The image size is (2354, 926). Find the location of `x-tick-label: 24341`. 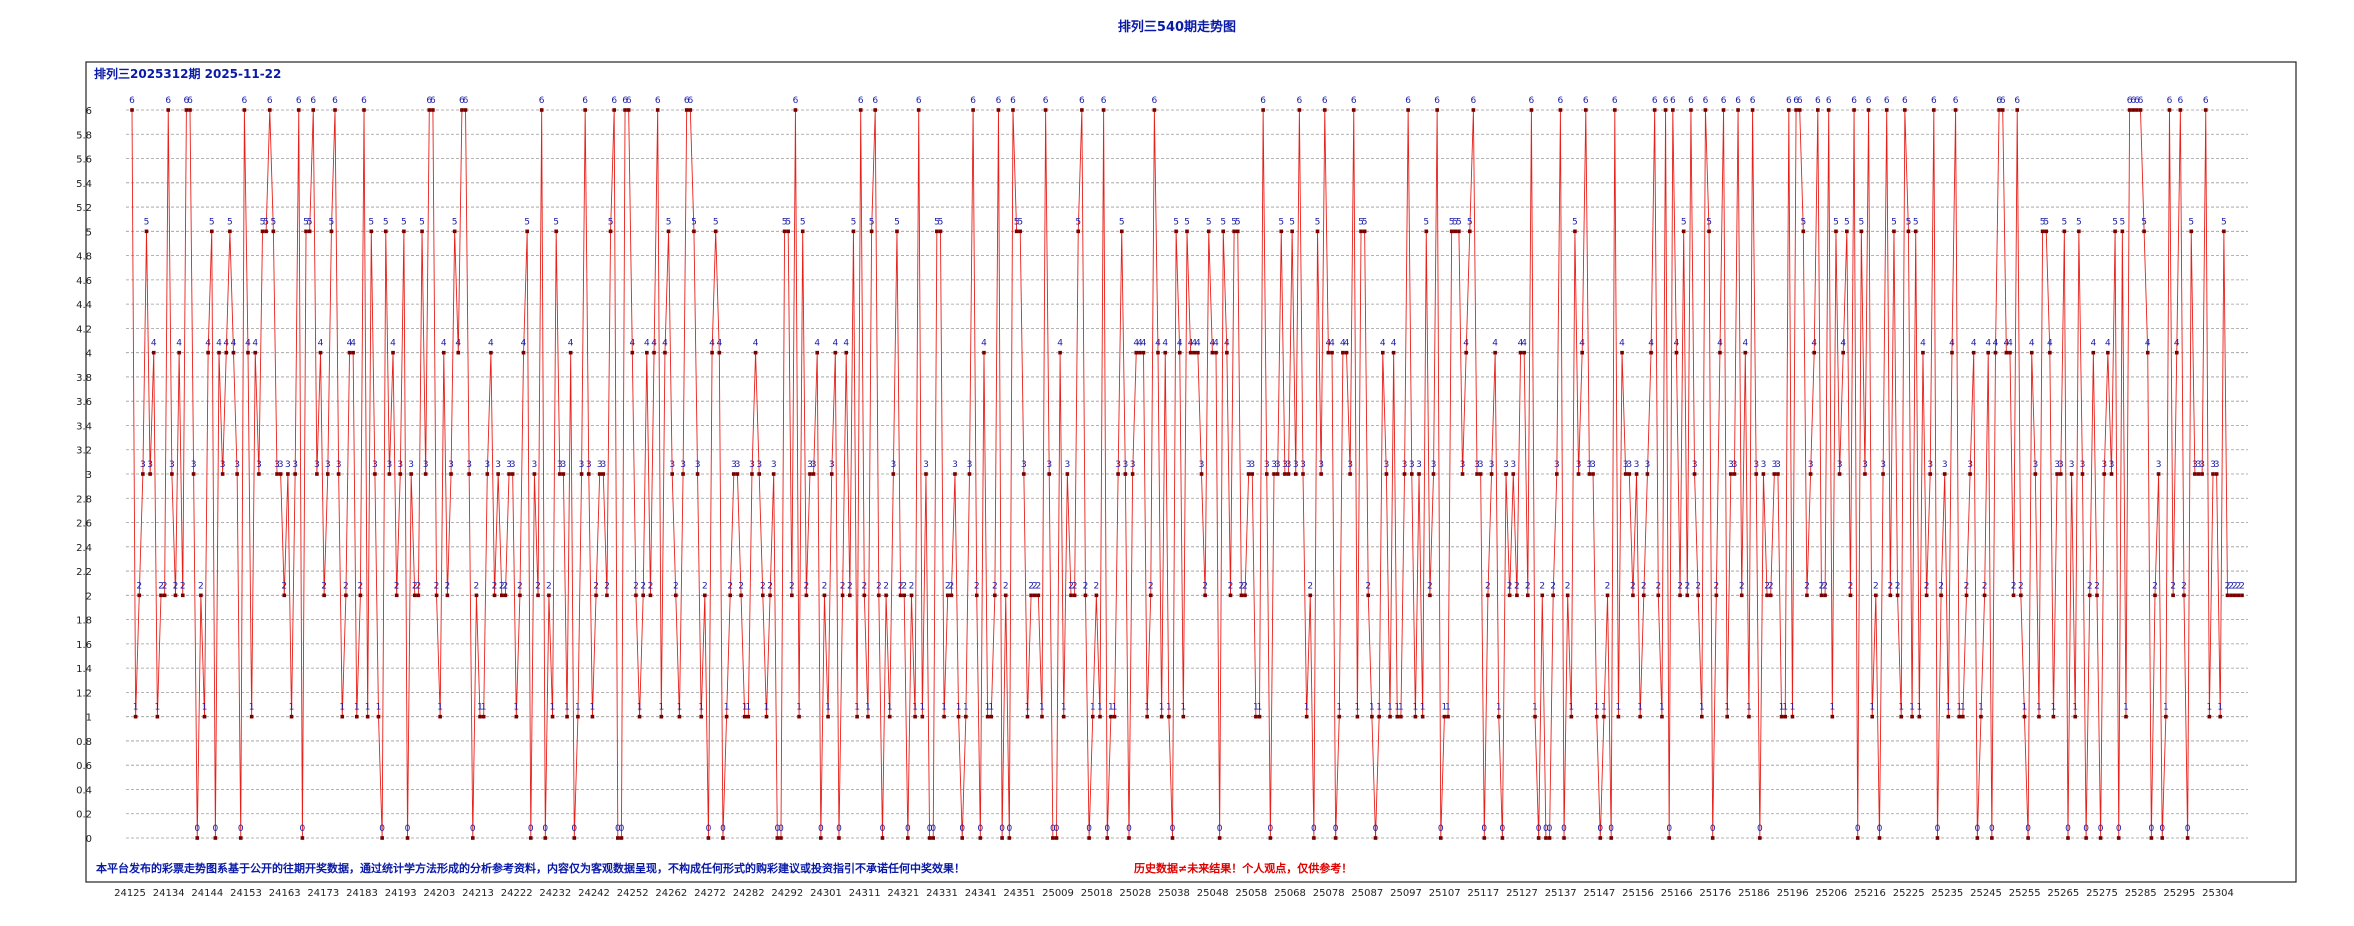

x-tick-label: 24341 is located at coordinates (981, 893).